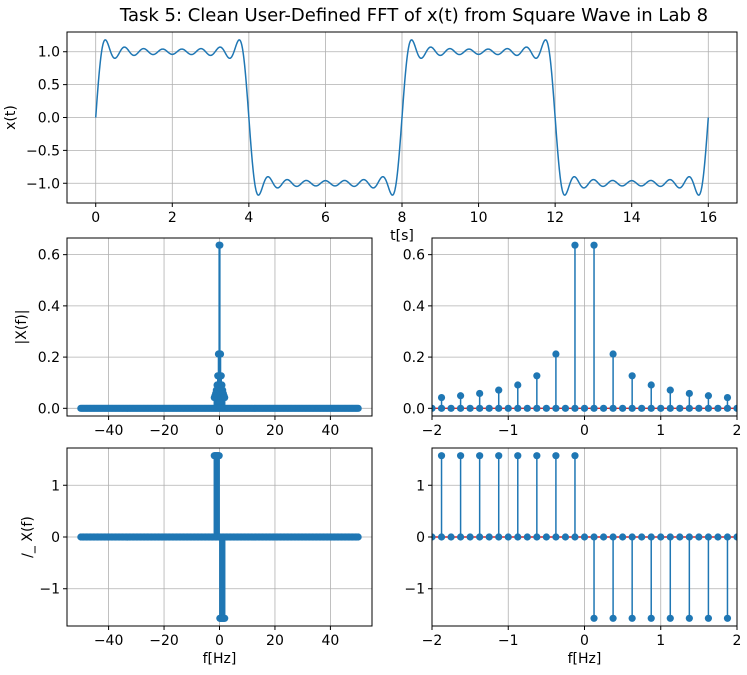 This screenshot has width=747, height=675. Describe the element at coordinates (22, 327) in the screenshot. I see `y-axis-label: |X(f)|` at that location.